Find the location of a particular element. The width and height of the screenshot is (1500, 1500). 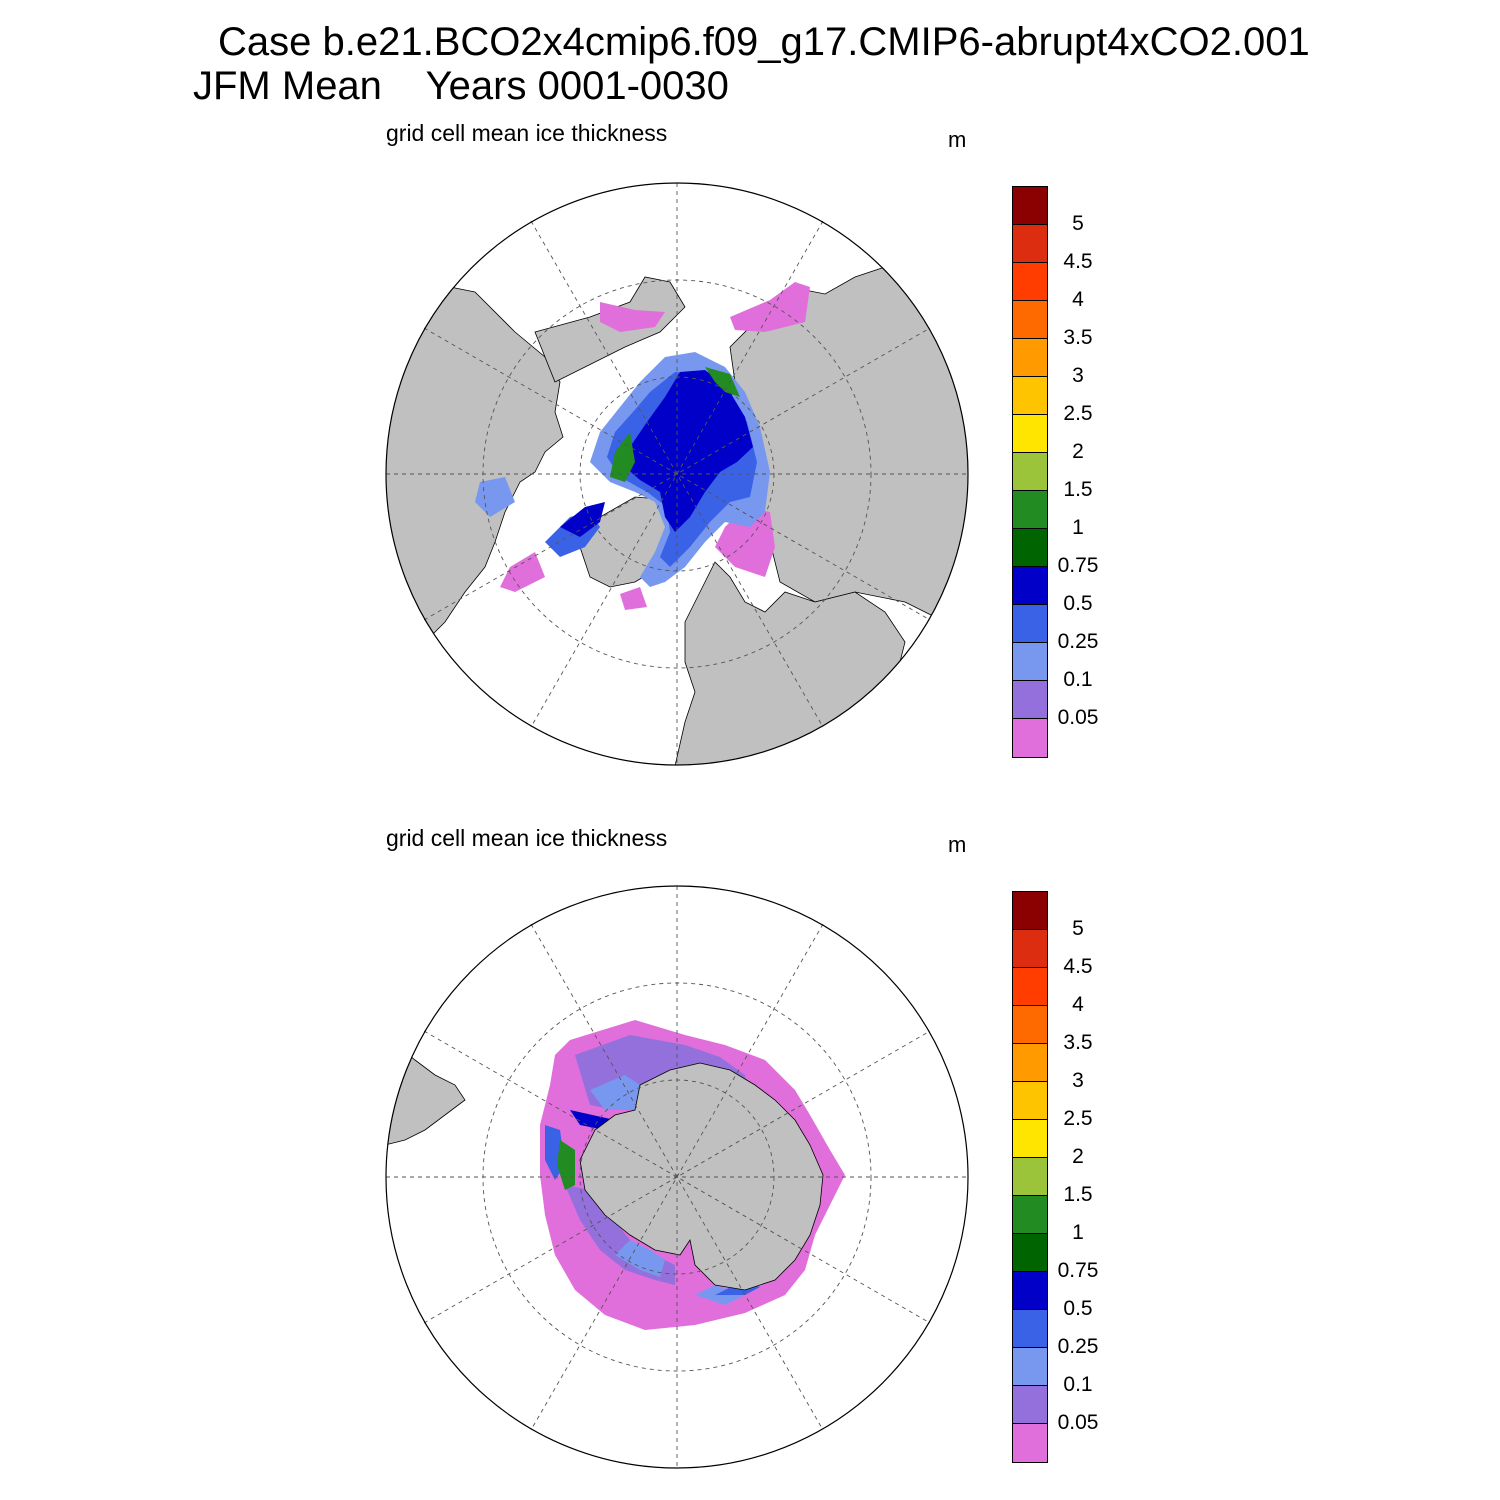

sh-colorbar-label: 3.5 is located at coordinates (1078, 1042).